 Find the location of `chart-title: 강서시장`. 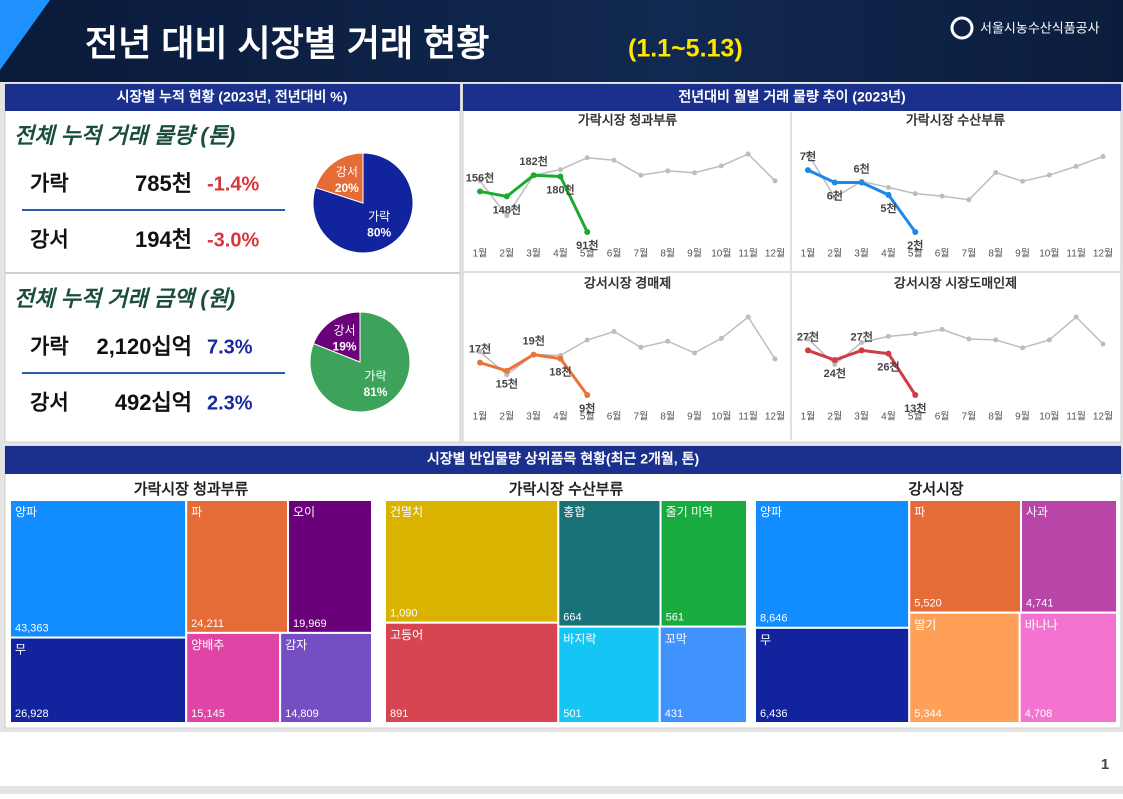

chart-title: 강서시장 is located at coordinates (935, 489).